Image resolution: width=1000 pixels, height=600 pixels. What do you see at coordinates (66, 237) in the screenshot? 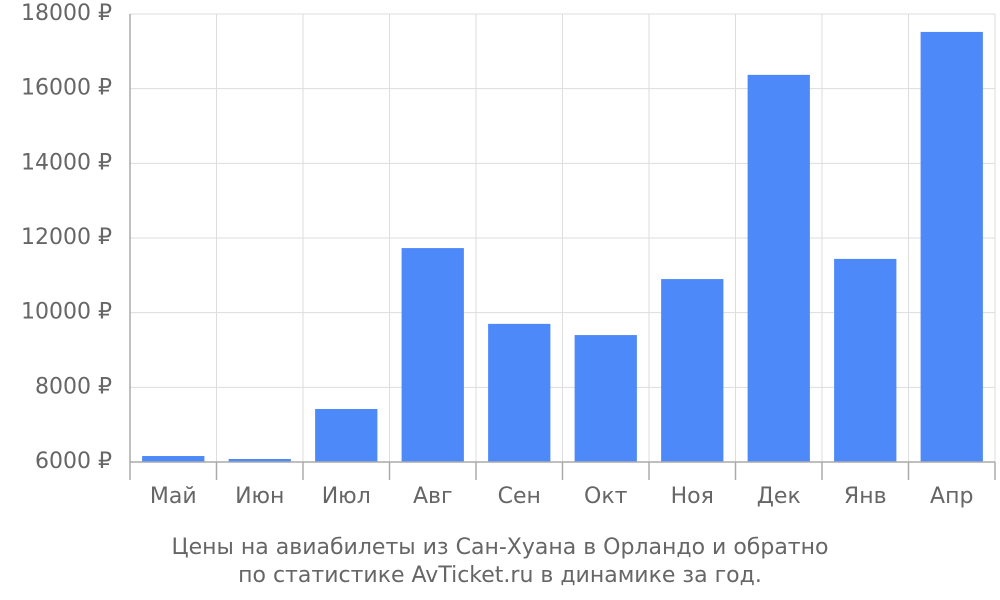
I see `y-tick-label: 12000 ₽` at bounding box center [66, 237].